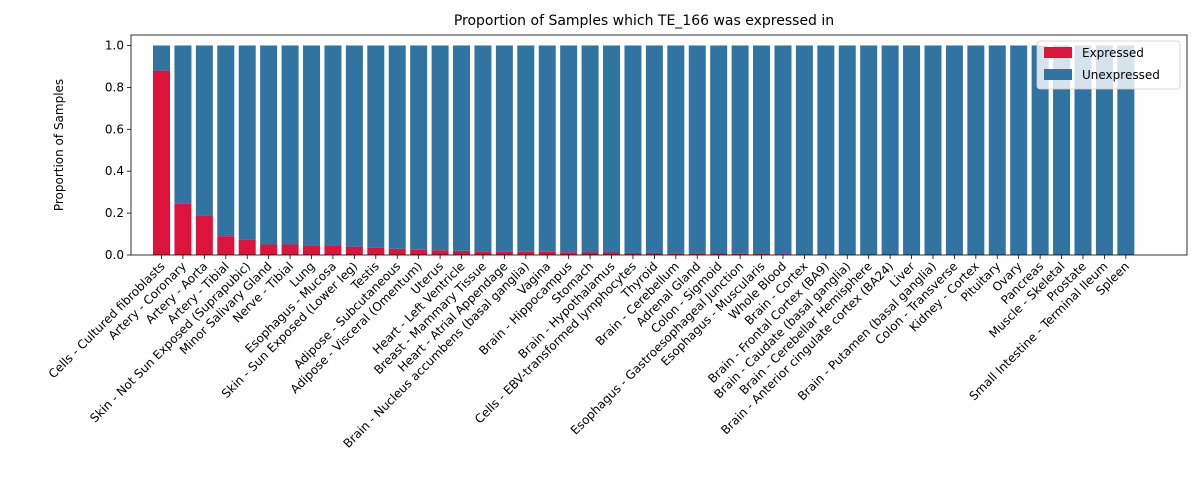 The width and height of the screenshot is (1200, 500). Describe the element at coordinates (633, 149) in the screenshot. I see `bar-unexpressed-cells-ebv-transformed-lymphocytes` at that location.